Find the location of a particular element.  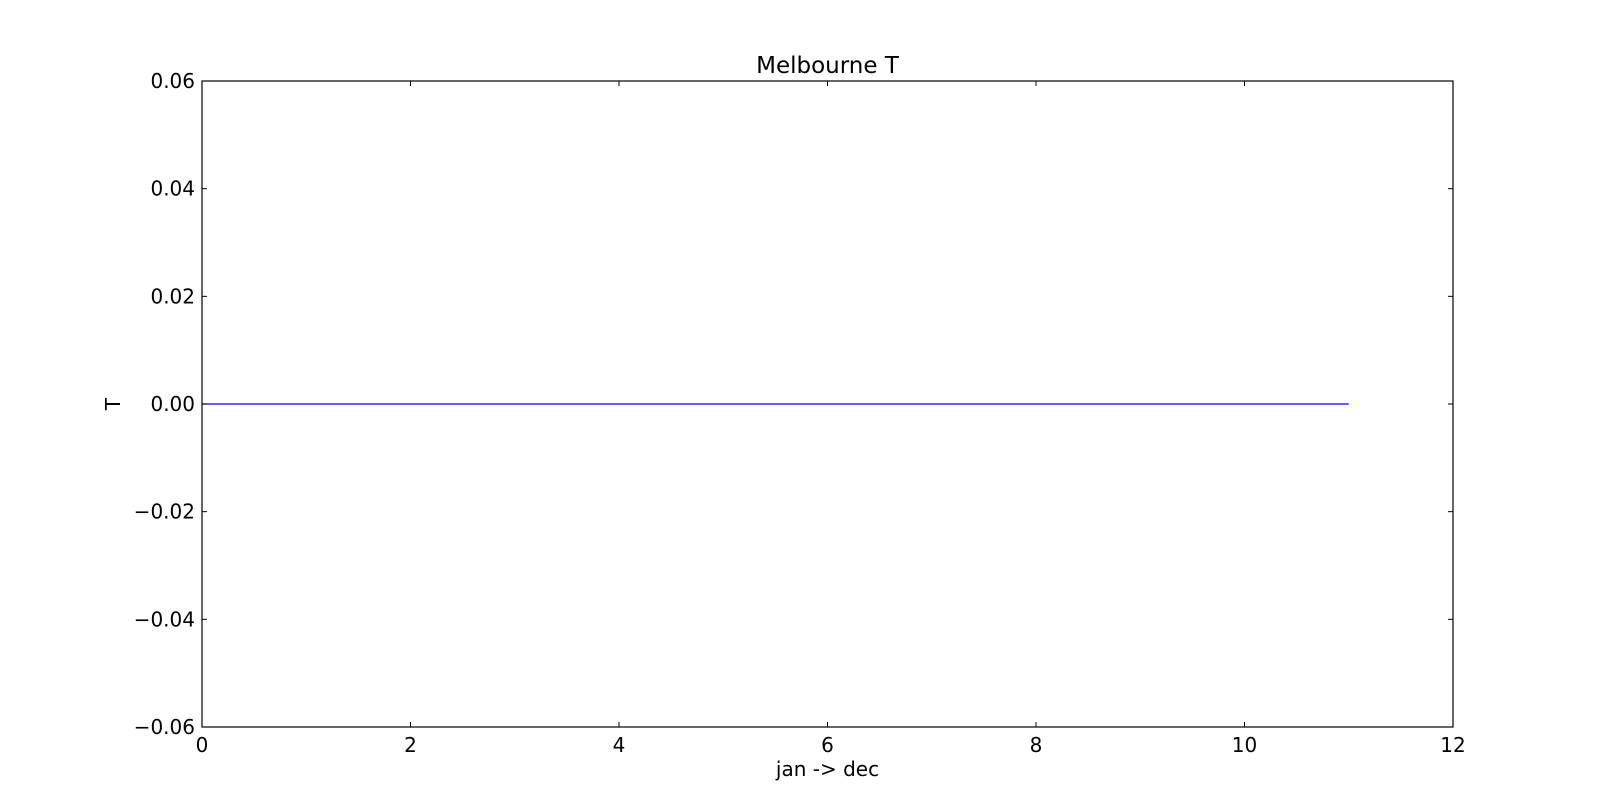

x-axis-title: jan -> dec is located at coordinates (827, 769).